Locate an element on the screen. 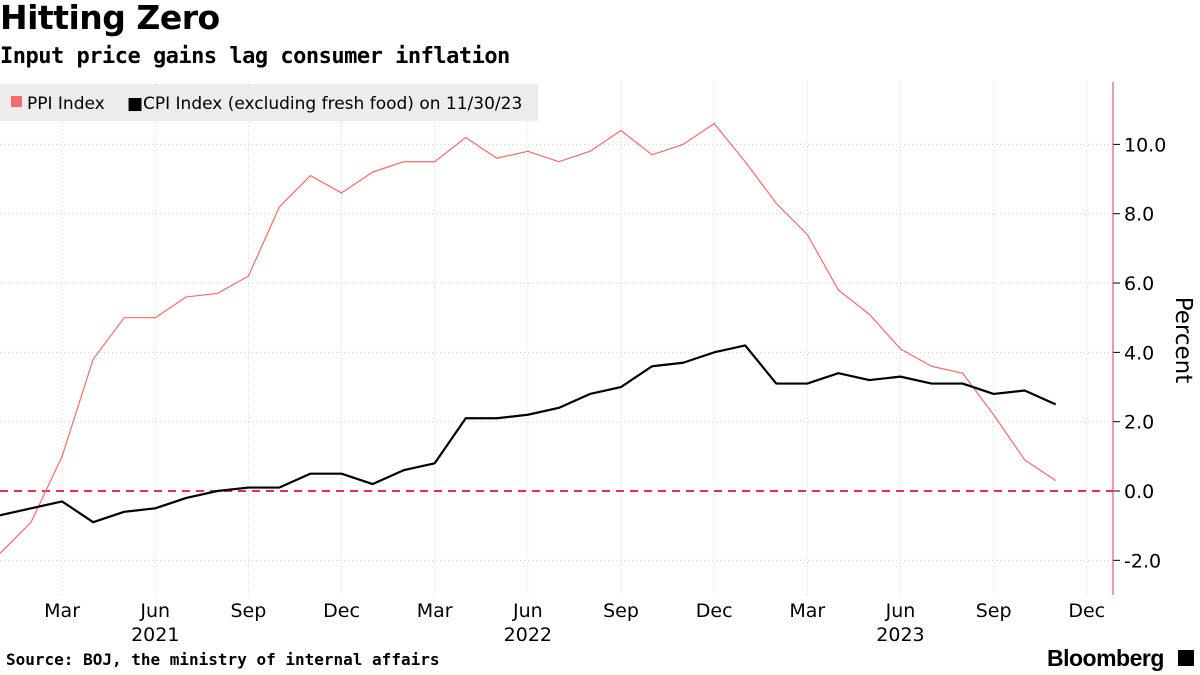 This screenshot has width=1200, height=675. y-tick-label: 4.0 is located at coordinates (1139, 353).